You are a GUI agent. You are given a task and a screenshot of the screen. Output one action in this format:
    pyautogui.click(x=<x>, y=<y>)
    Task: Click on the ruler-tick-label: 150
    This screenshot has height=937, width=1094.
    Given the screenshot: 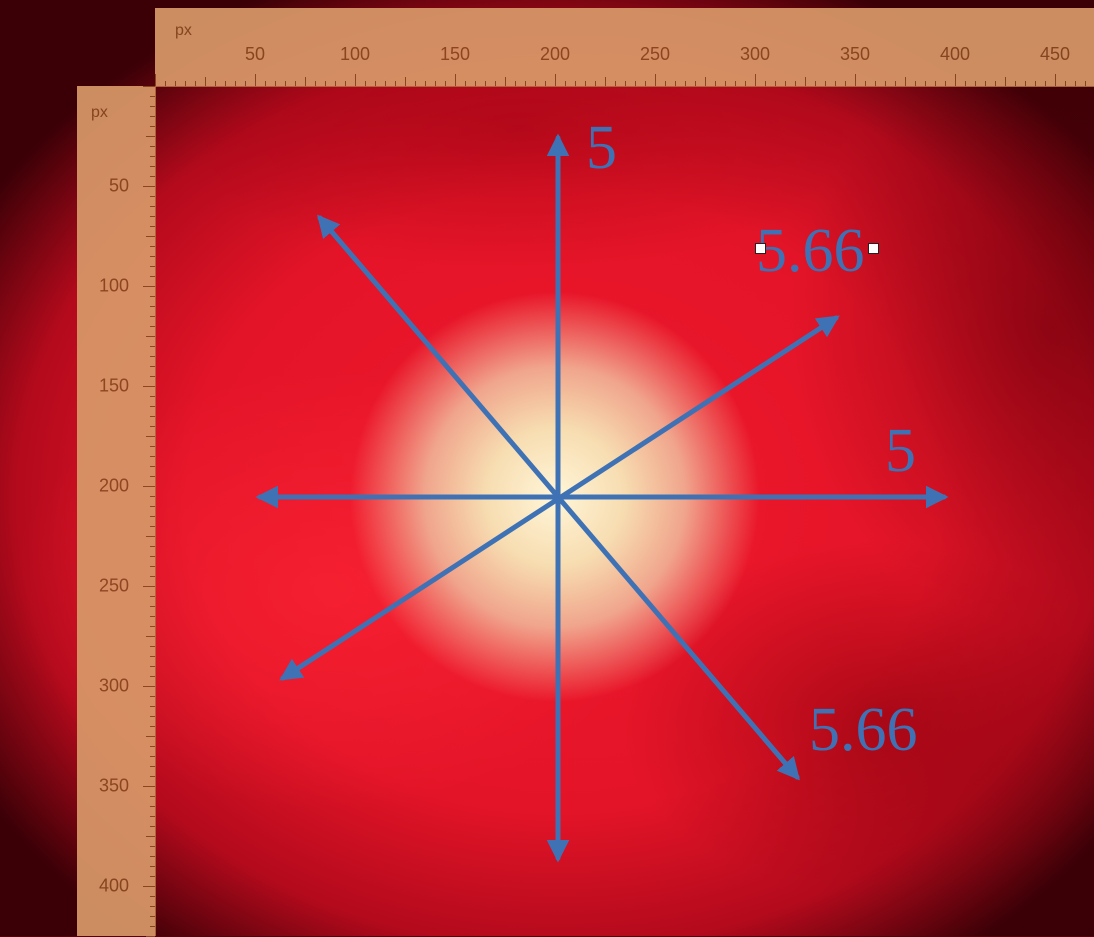 What is the action you would take?
    pyautogui.click(x=455, y=54)
    